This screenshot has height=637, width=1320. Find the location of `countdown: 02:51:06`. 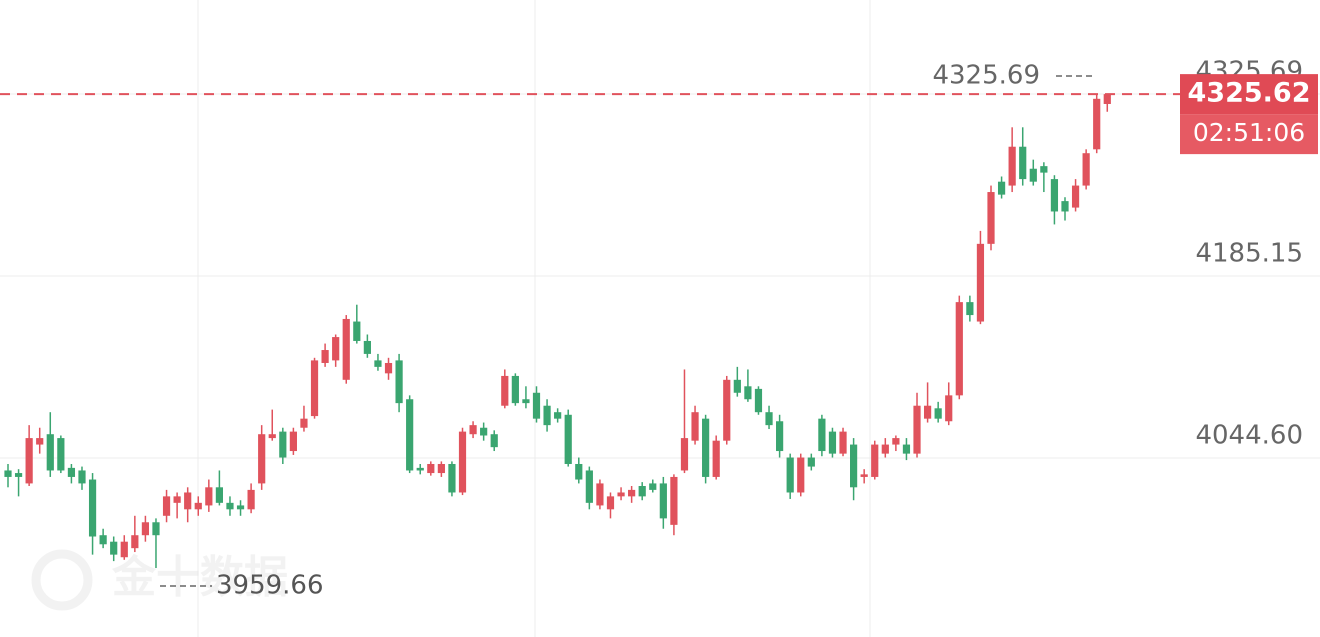

countdown: 02:51:06 is located at coordinates (1249, 132).